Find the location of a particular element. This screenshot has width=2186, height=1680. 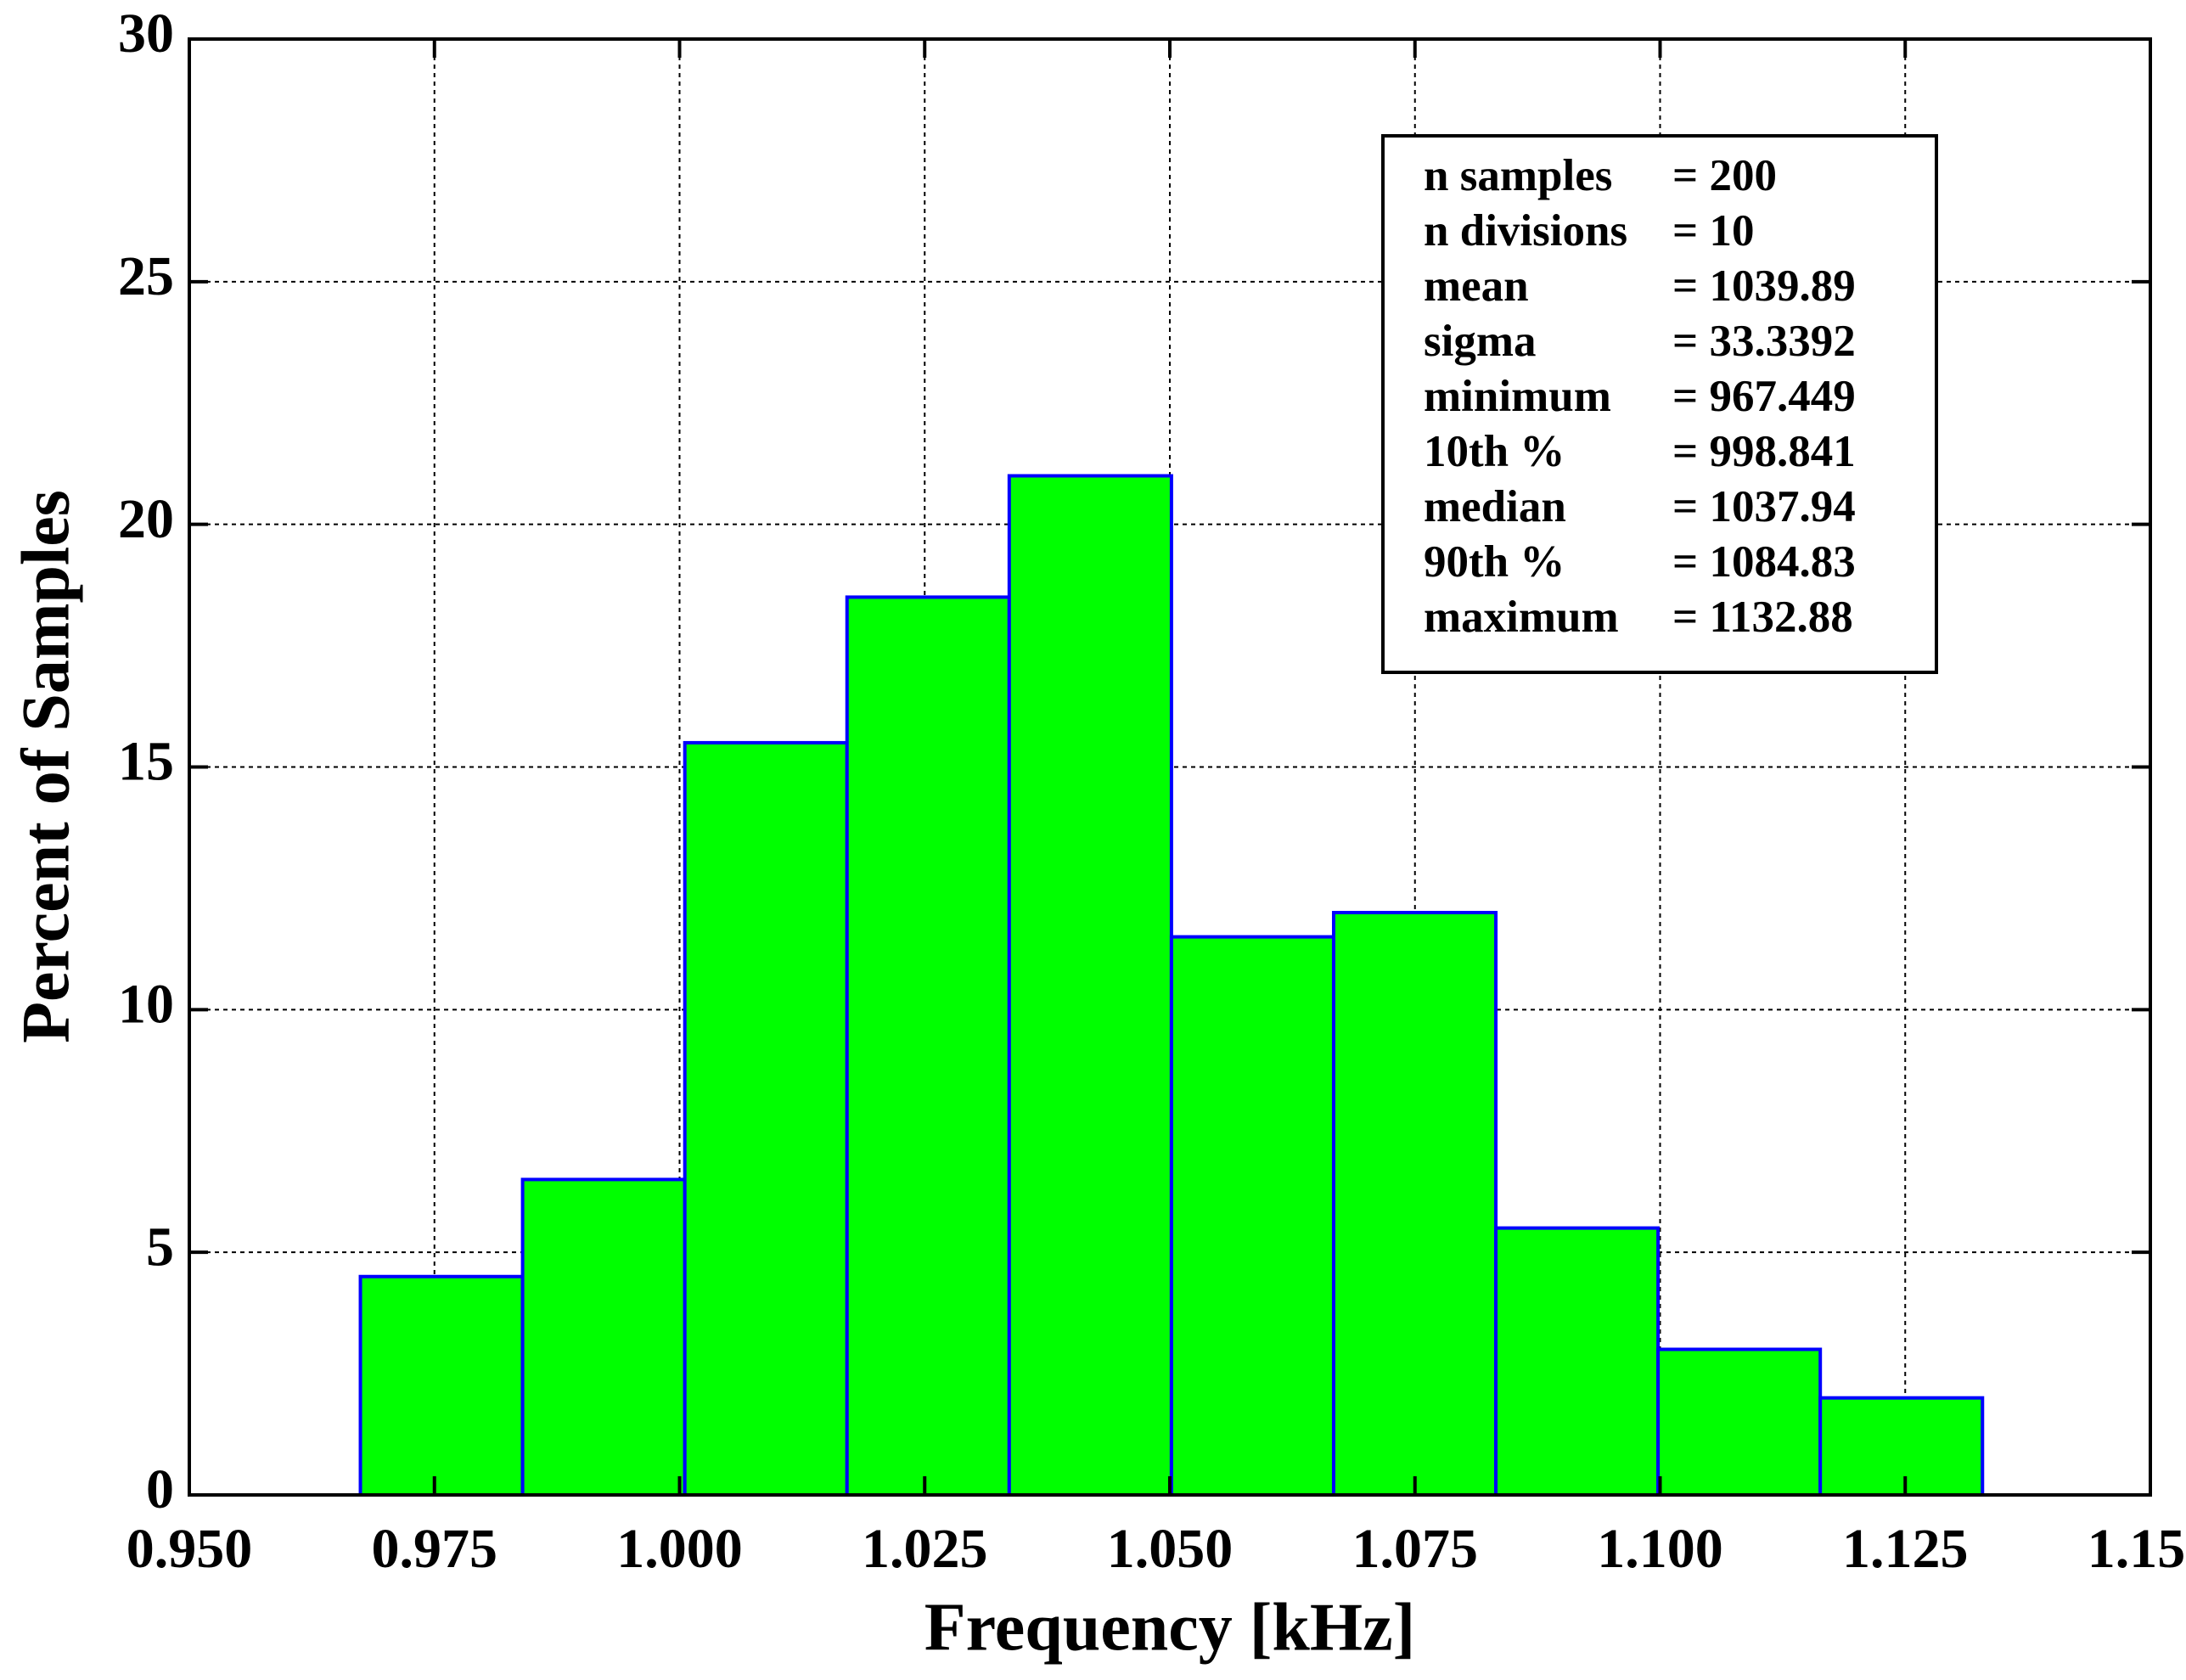

x-tick-label: 1.000 is located at coordinates (679, 1549).